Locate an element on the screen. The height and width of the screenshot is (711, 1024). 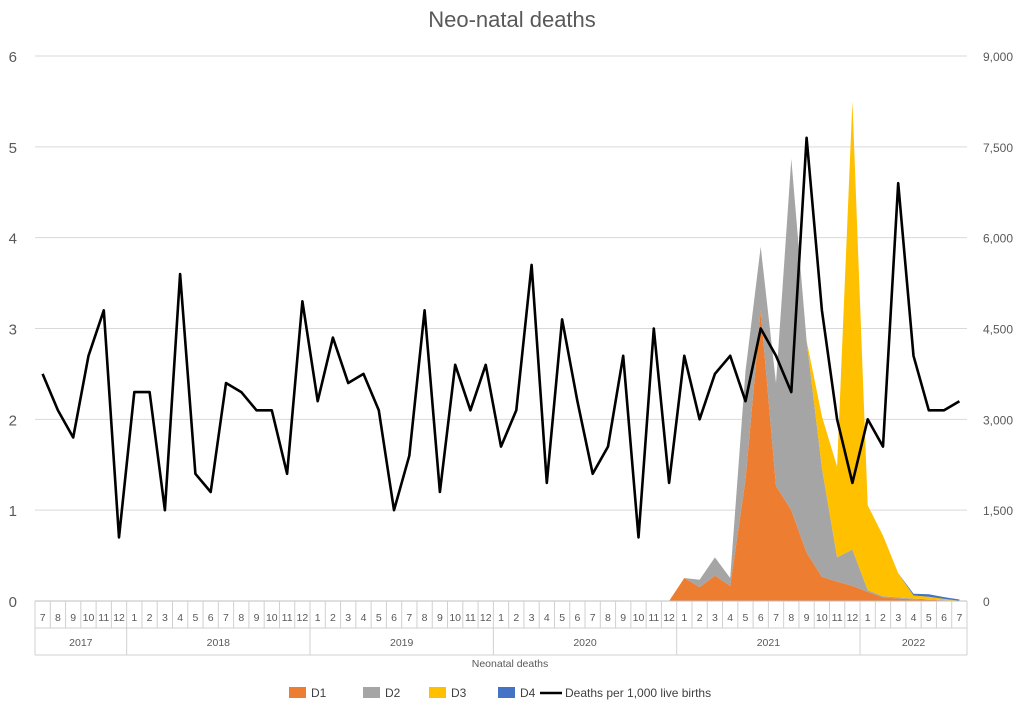
year-label: 2019 is located at coordinates (402, 643).